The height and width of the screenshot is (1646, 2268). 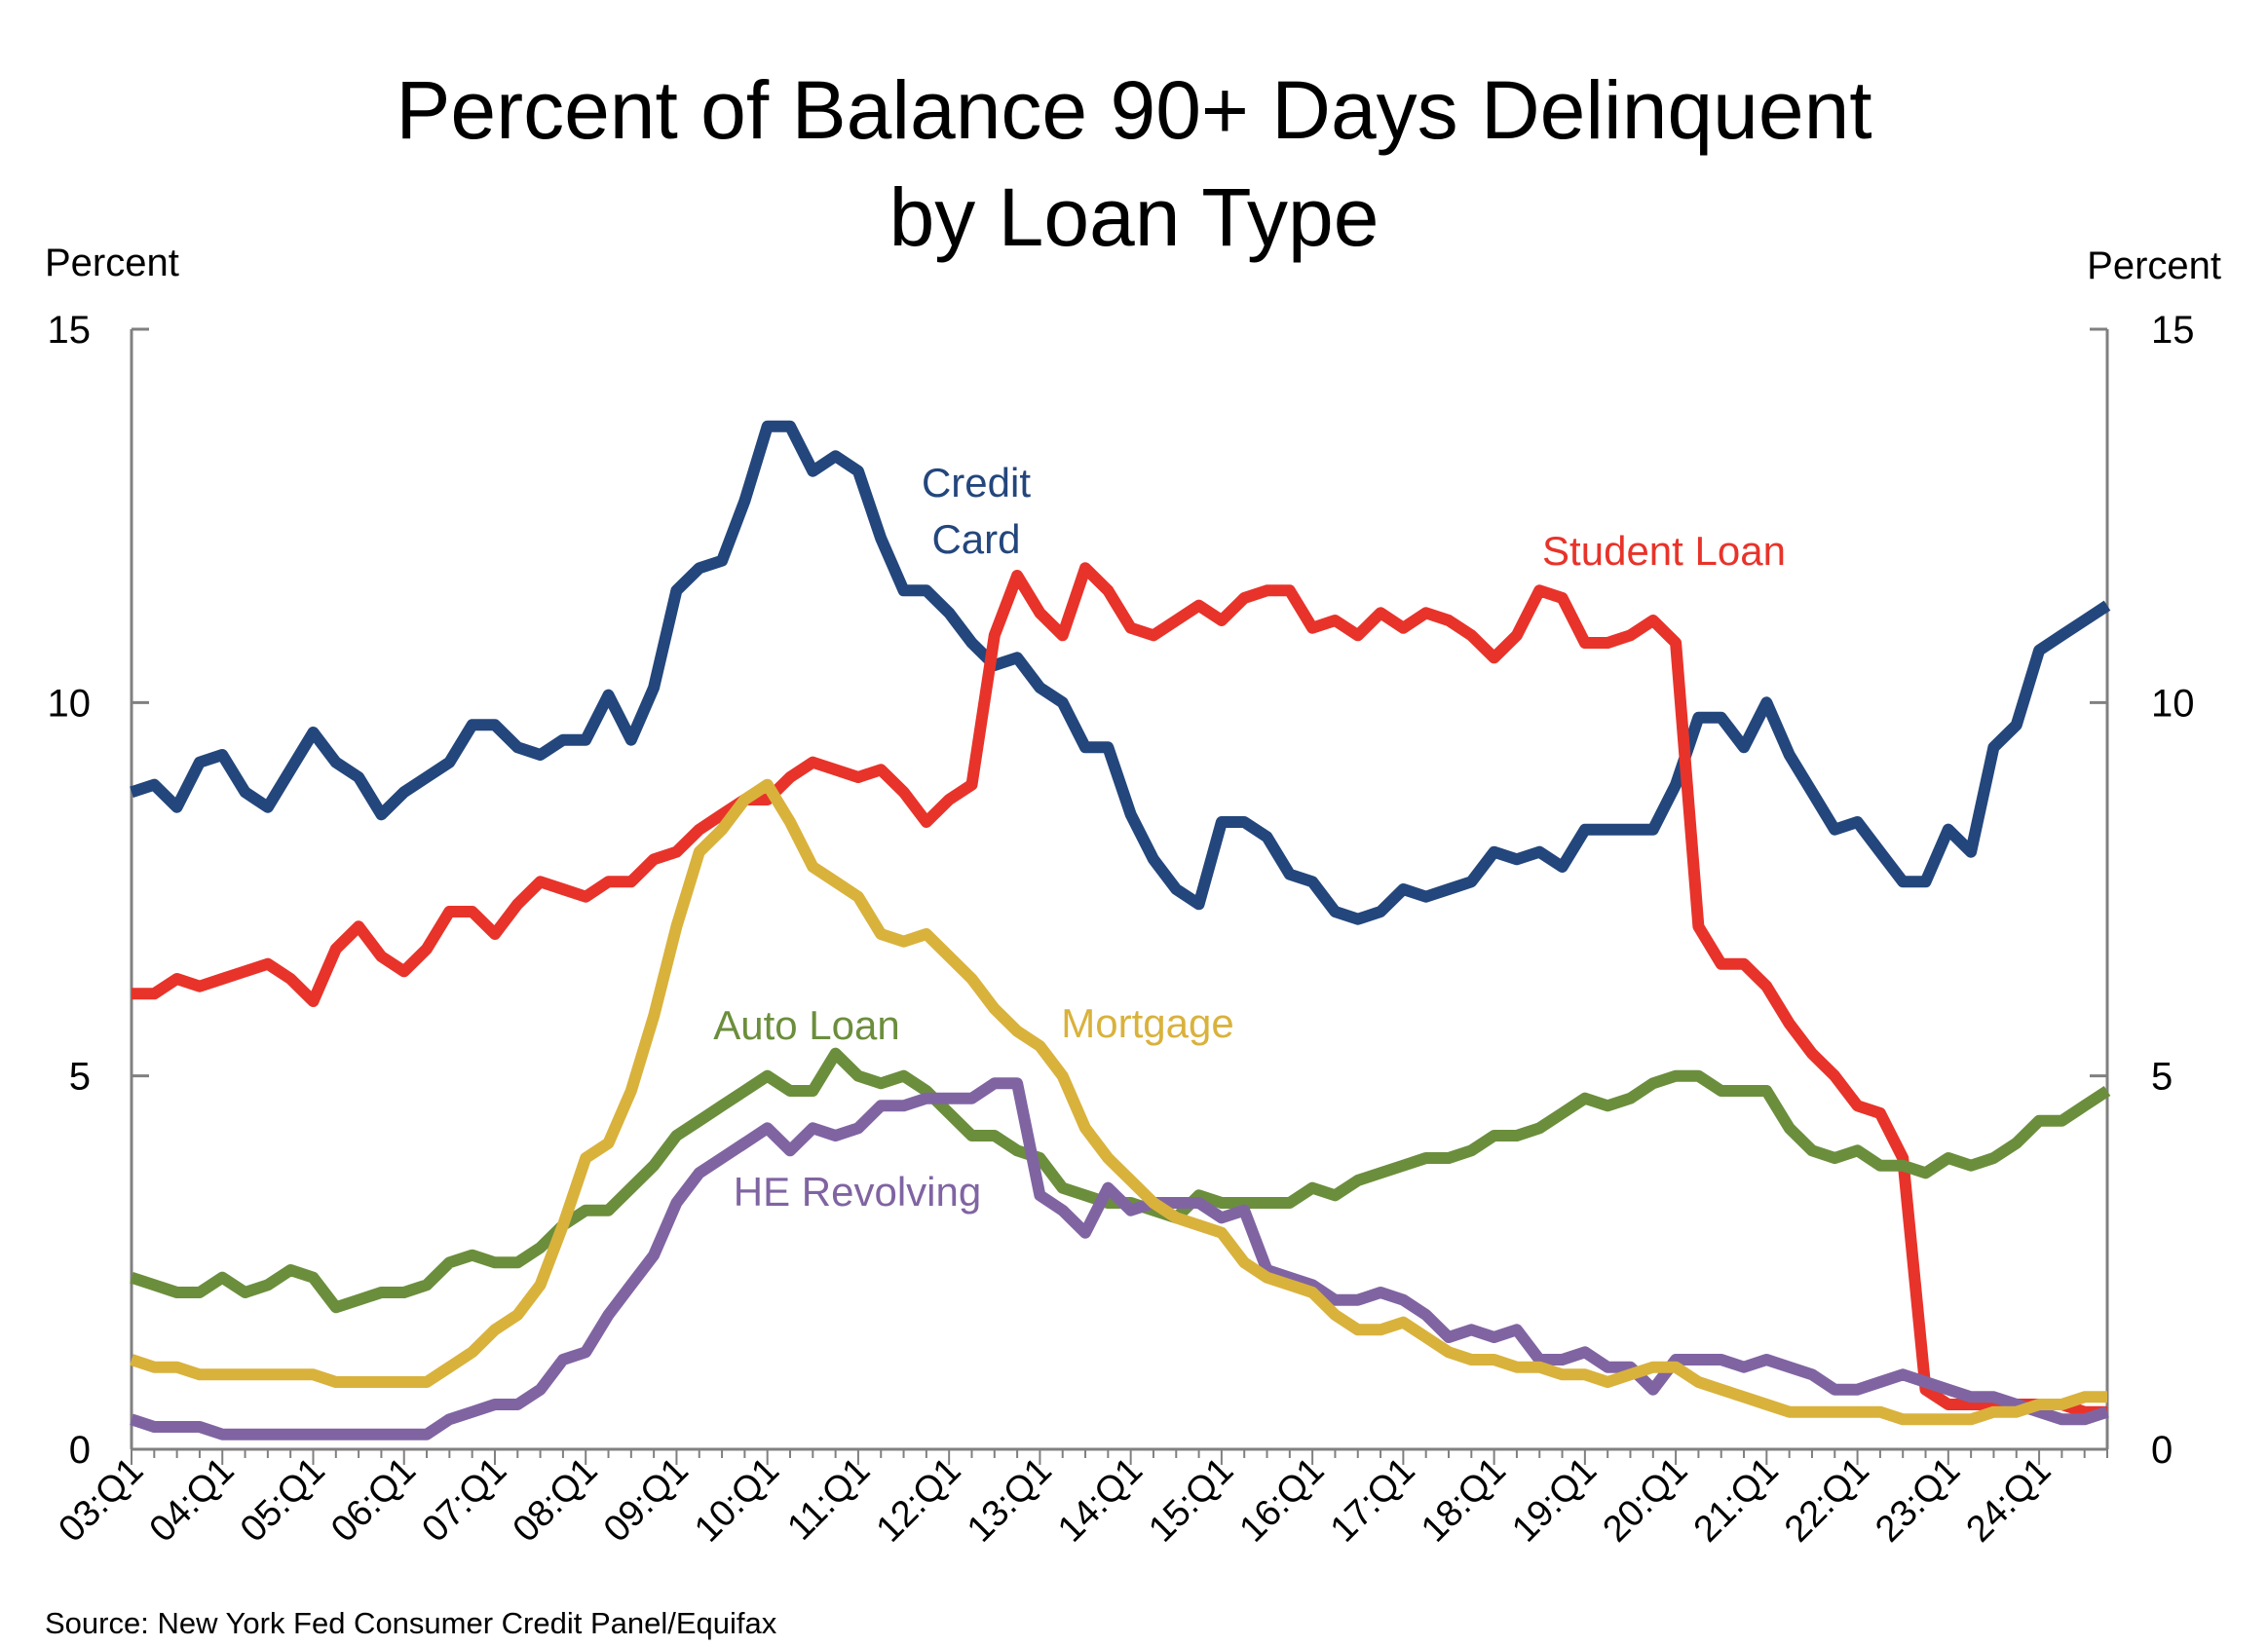 I want to click on series-line-auto-loan, so click(x=1120, y=1180).